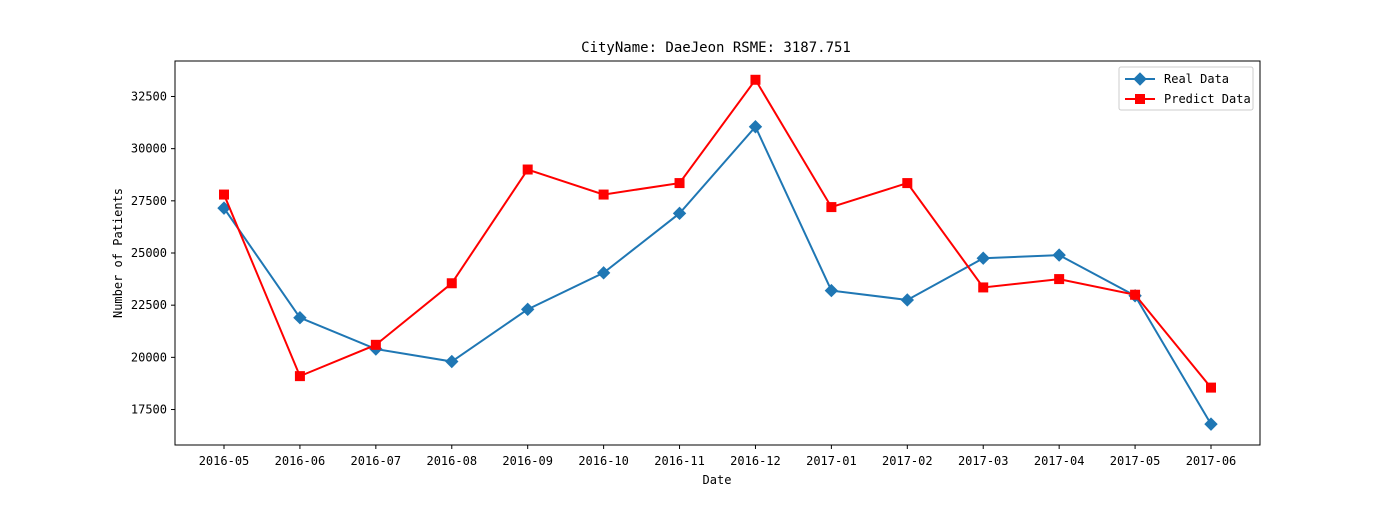 The image size is (1400, 505). What do you see at coordinates (376, 461) in the screenshot?
I see `x-tick-label: 2016-07` at bounding box center [376, 461].